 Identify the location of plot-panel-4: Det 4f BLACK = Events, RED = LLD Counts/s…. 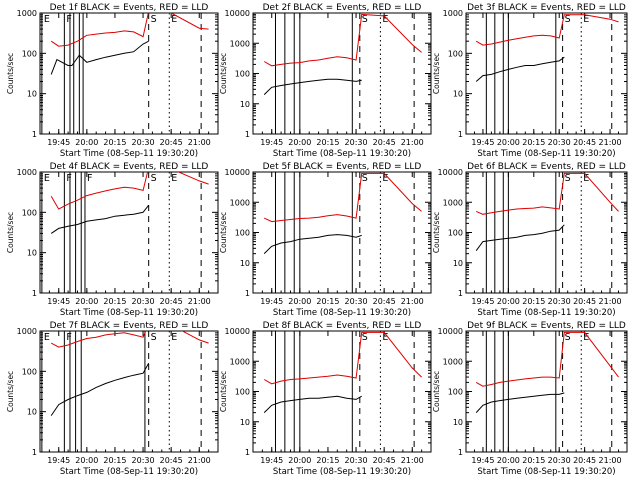
(112, 240).